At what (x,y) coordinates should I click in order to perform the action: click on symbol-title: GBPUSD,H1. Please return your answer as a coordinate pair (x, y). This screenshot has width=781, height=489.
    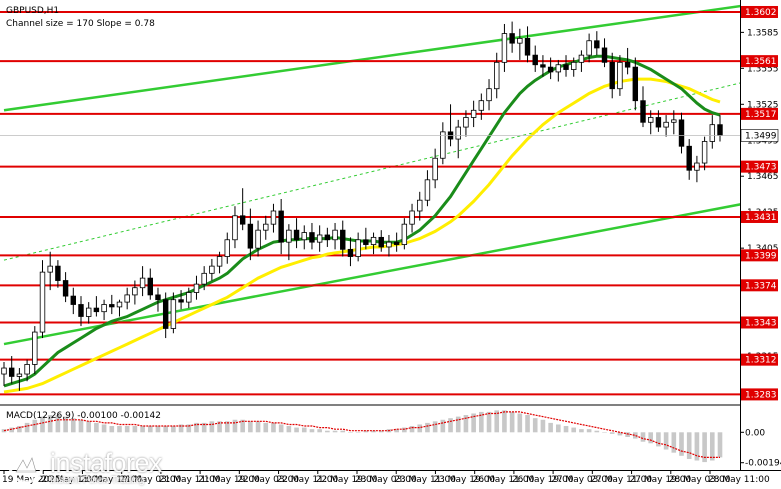
    Looking at the image, I should click on (32, 11).